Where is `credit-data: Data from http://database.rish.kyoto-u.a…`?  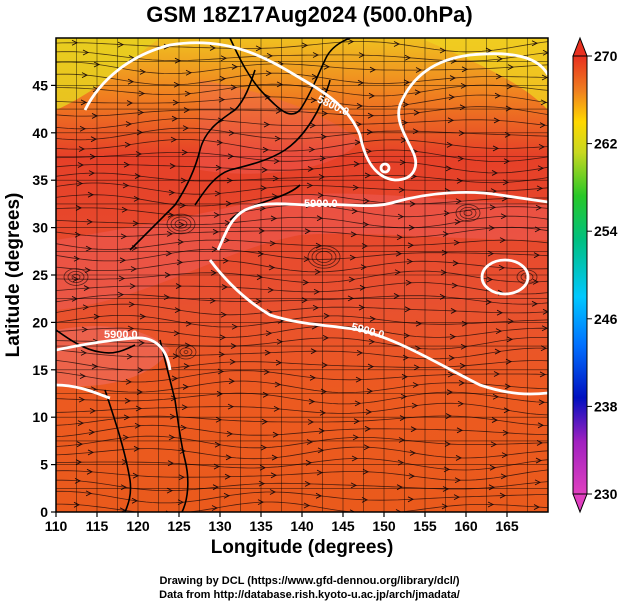
credit-data: Data from http://database.rish.kyoto-u.a… is located at coordinates (309, 595).